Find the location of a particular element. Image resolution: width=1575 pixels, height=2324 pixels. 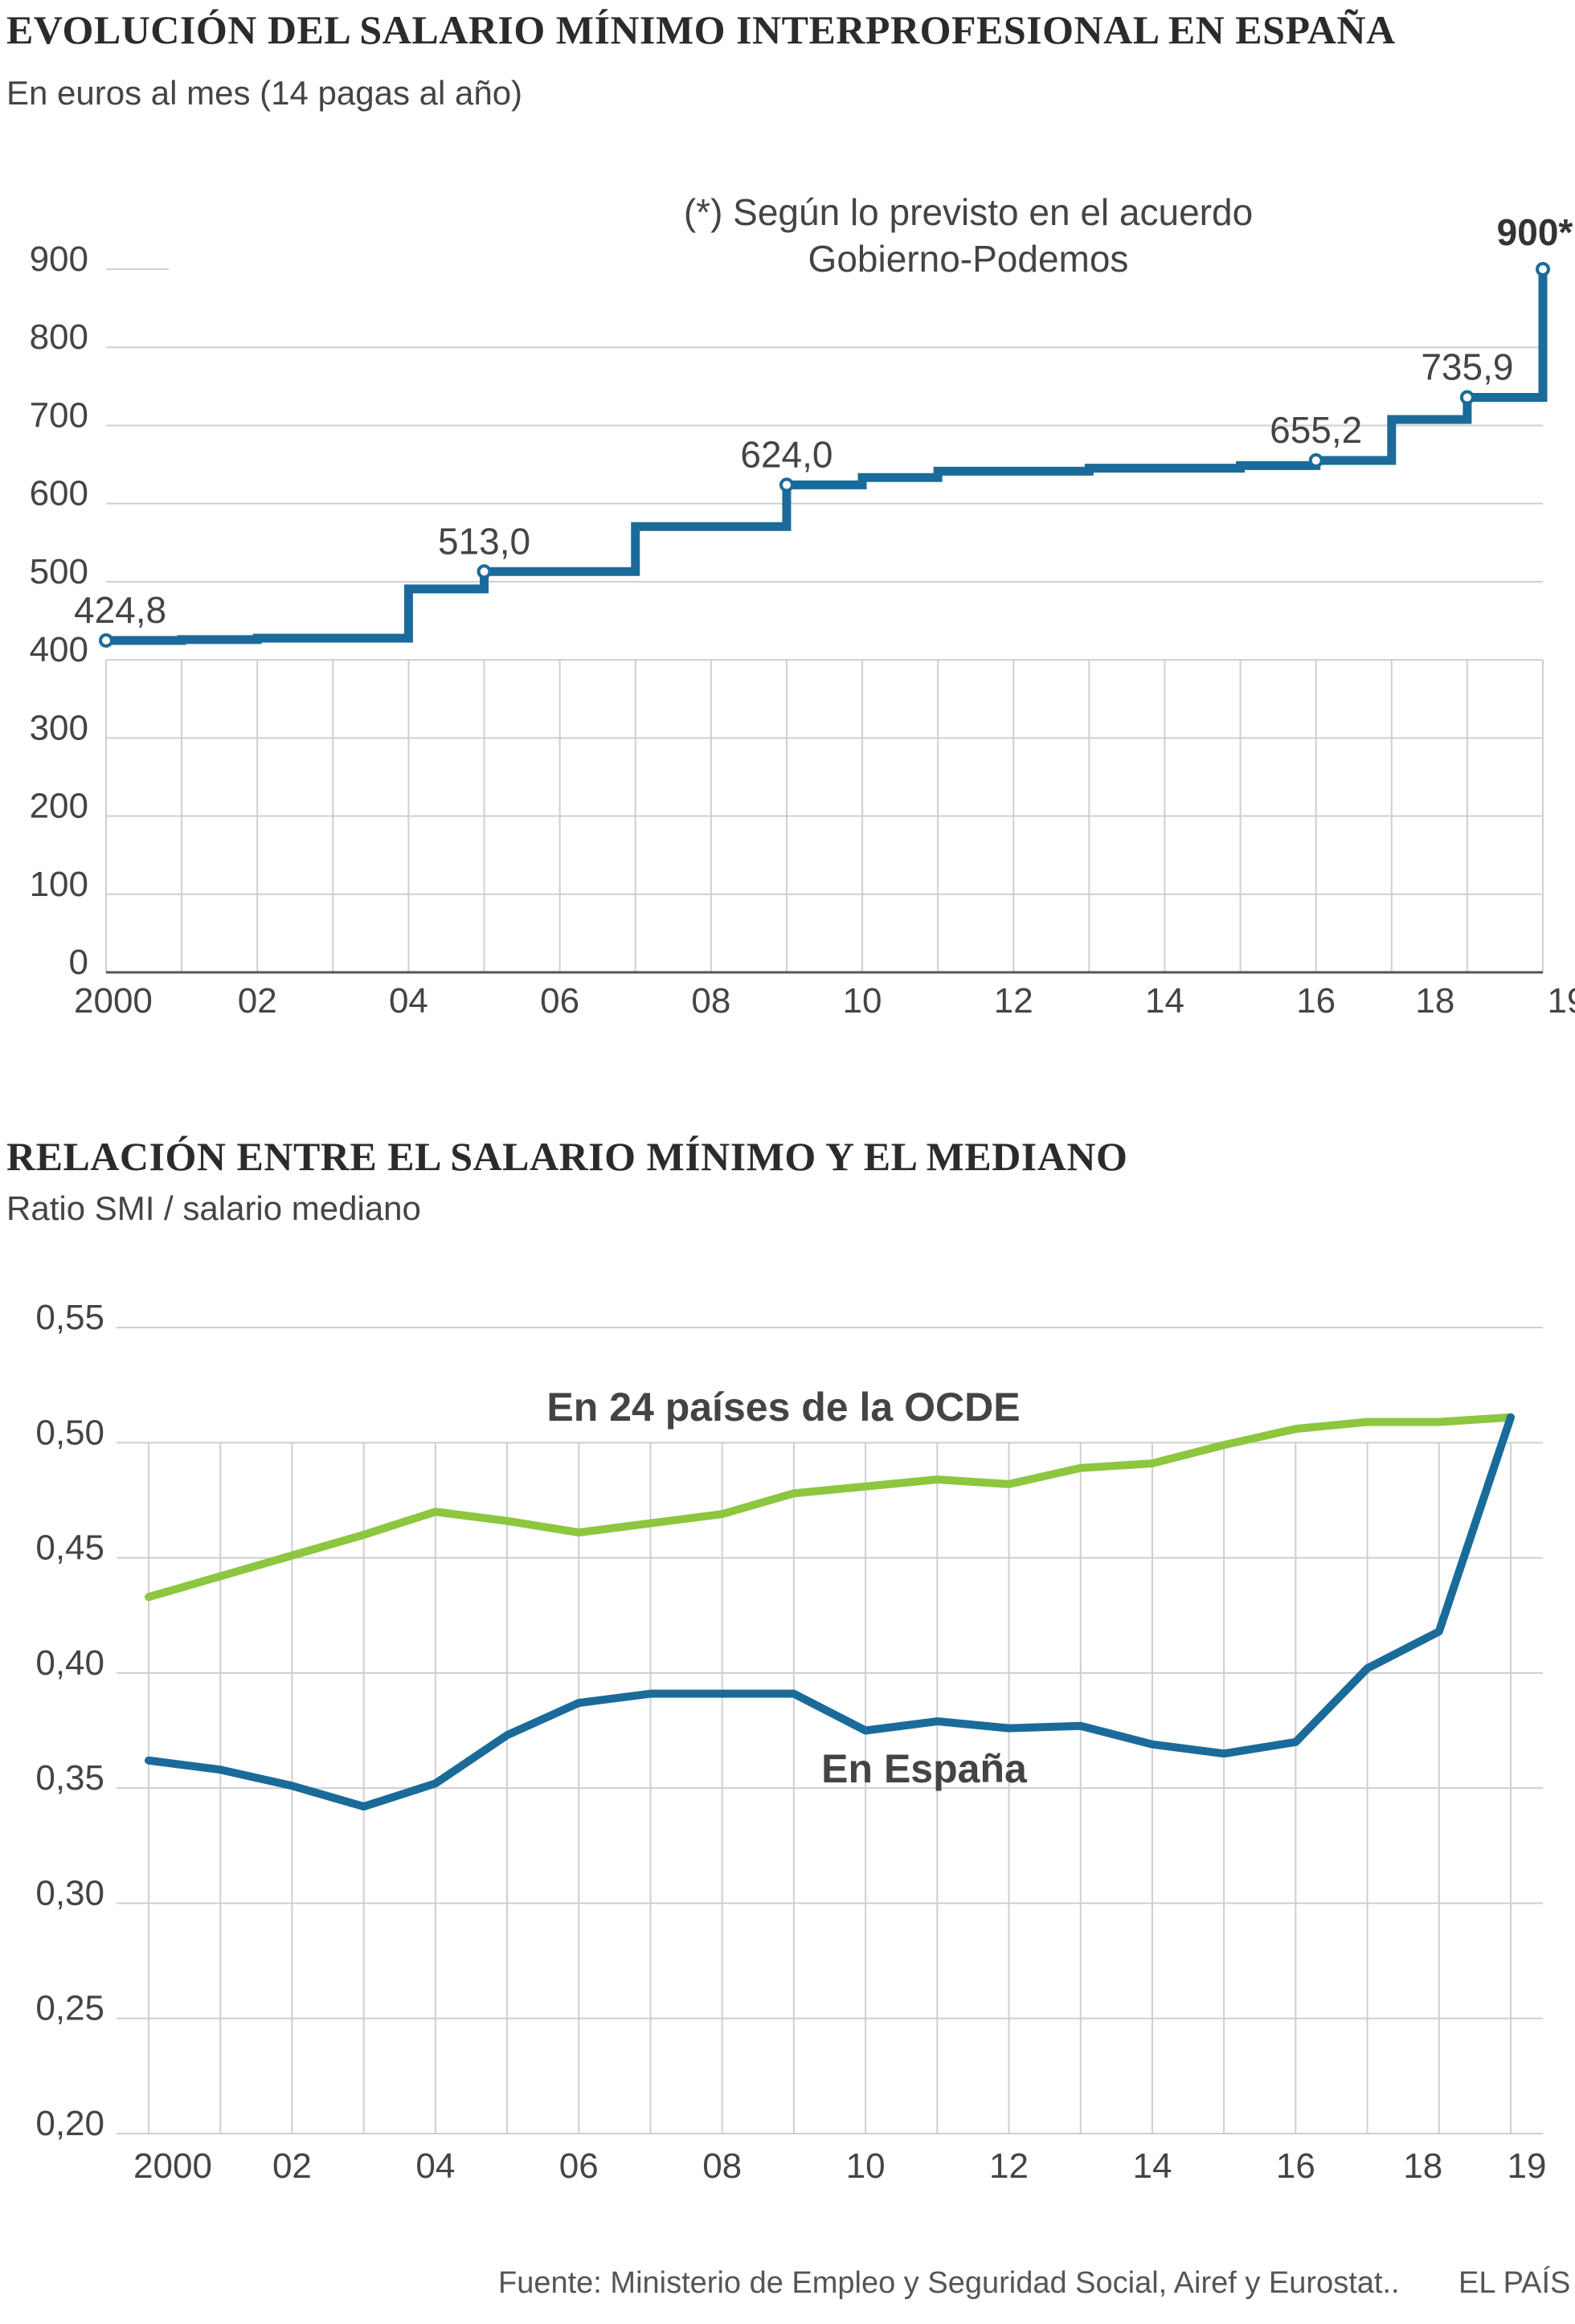

y-tick-label: 0,40 is located at coordinates (69, 1663).